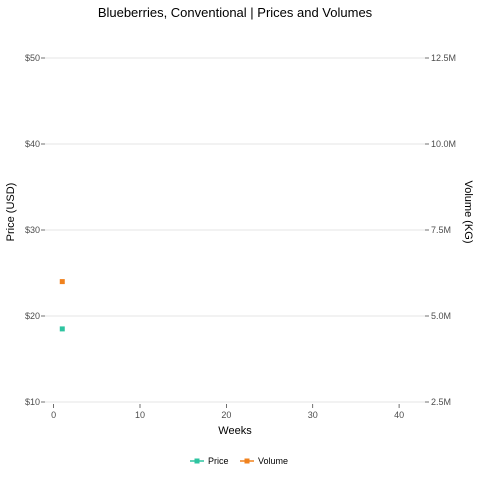 Image resolution: width=480 pixels, height=480 pixels. Describe the element at coordinates (62, 282) in the screenshot. I see `data-point-volume` at that location.